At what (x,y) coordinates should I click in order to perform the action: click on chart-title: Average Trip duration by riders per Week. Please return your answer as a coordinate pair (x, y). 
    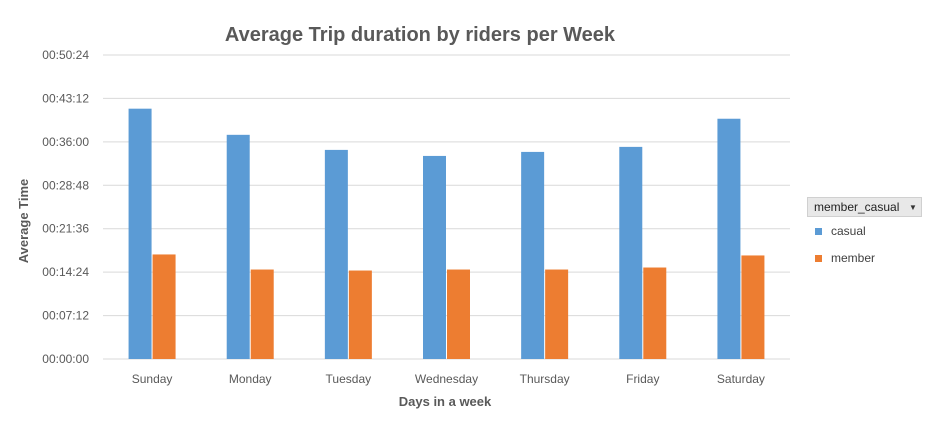
    Looking at the image, I should click on (420, 35).